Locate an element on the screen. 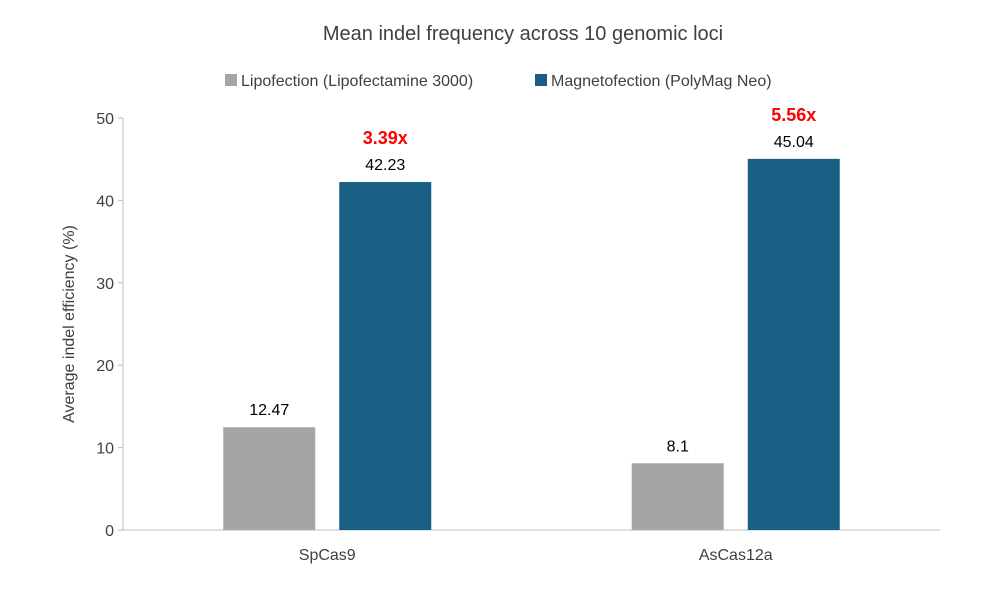  y-tick-label: 30 is located at coordinates (105, 284).